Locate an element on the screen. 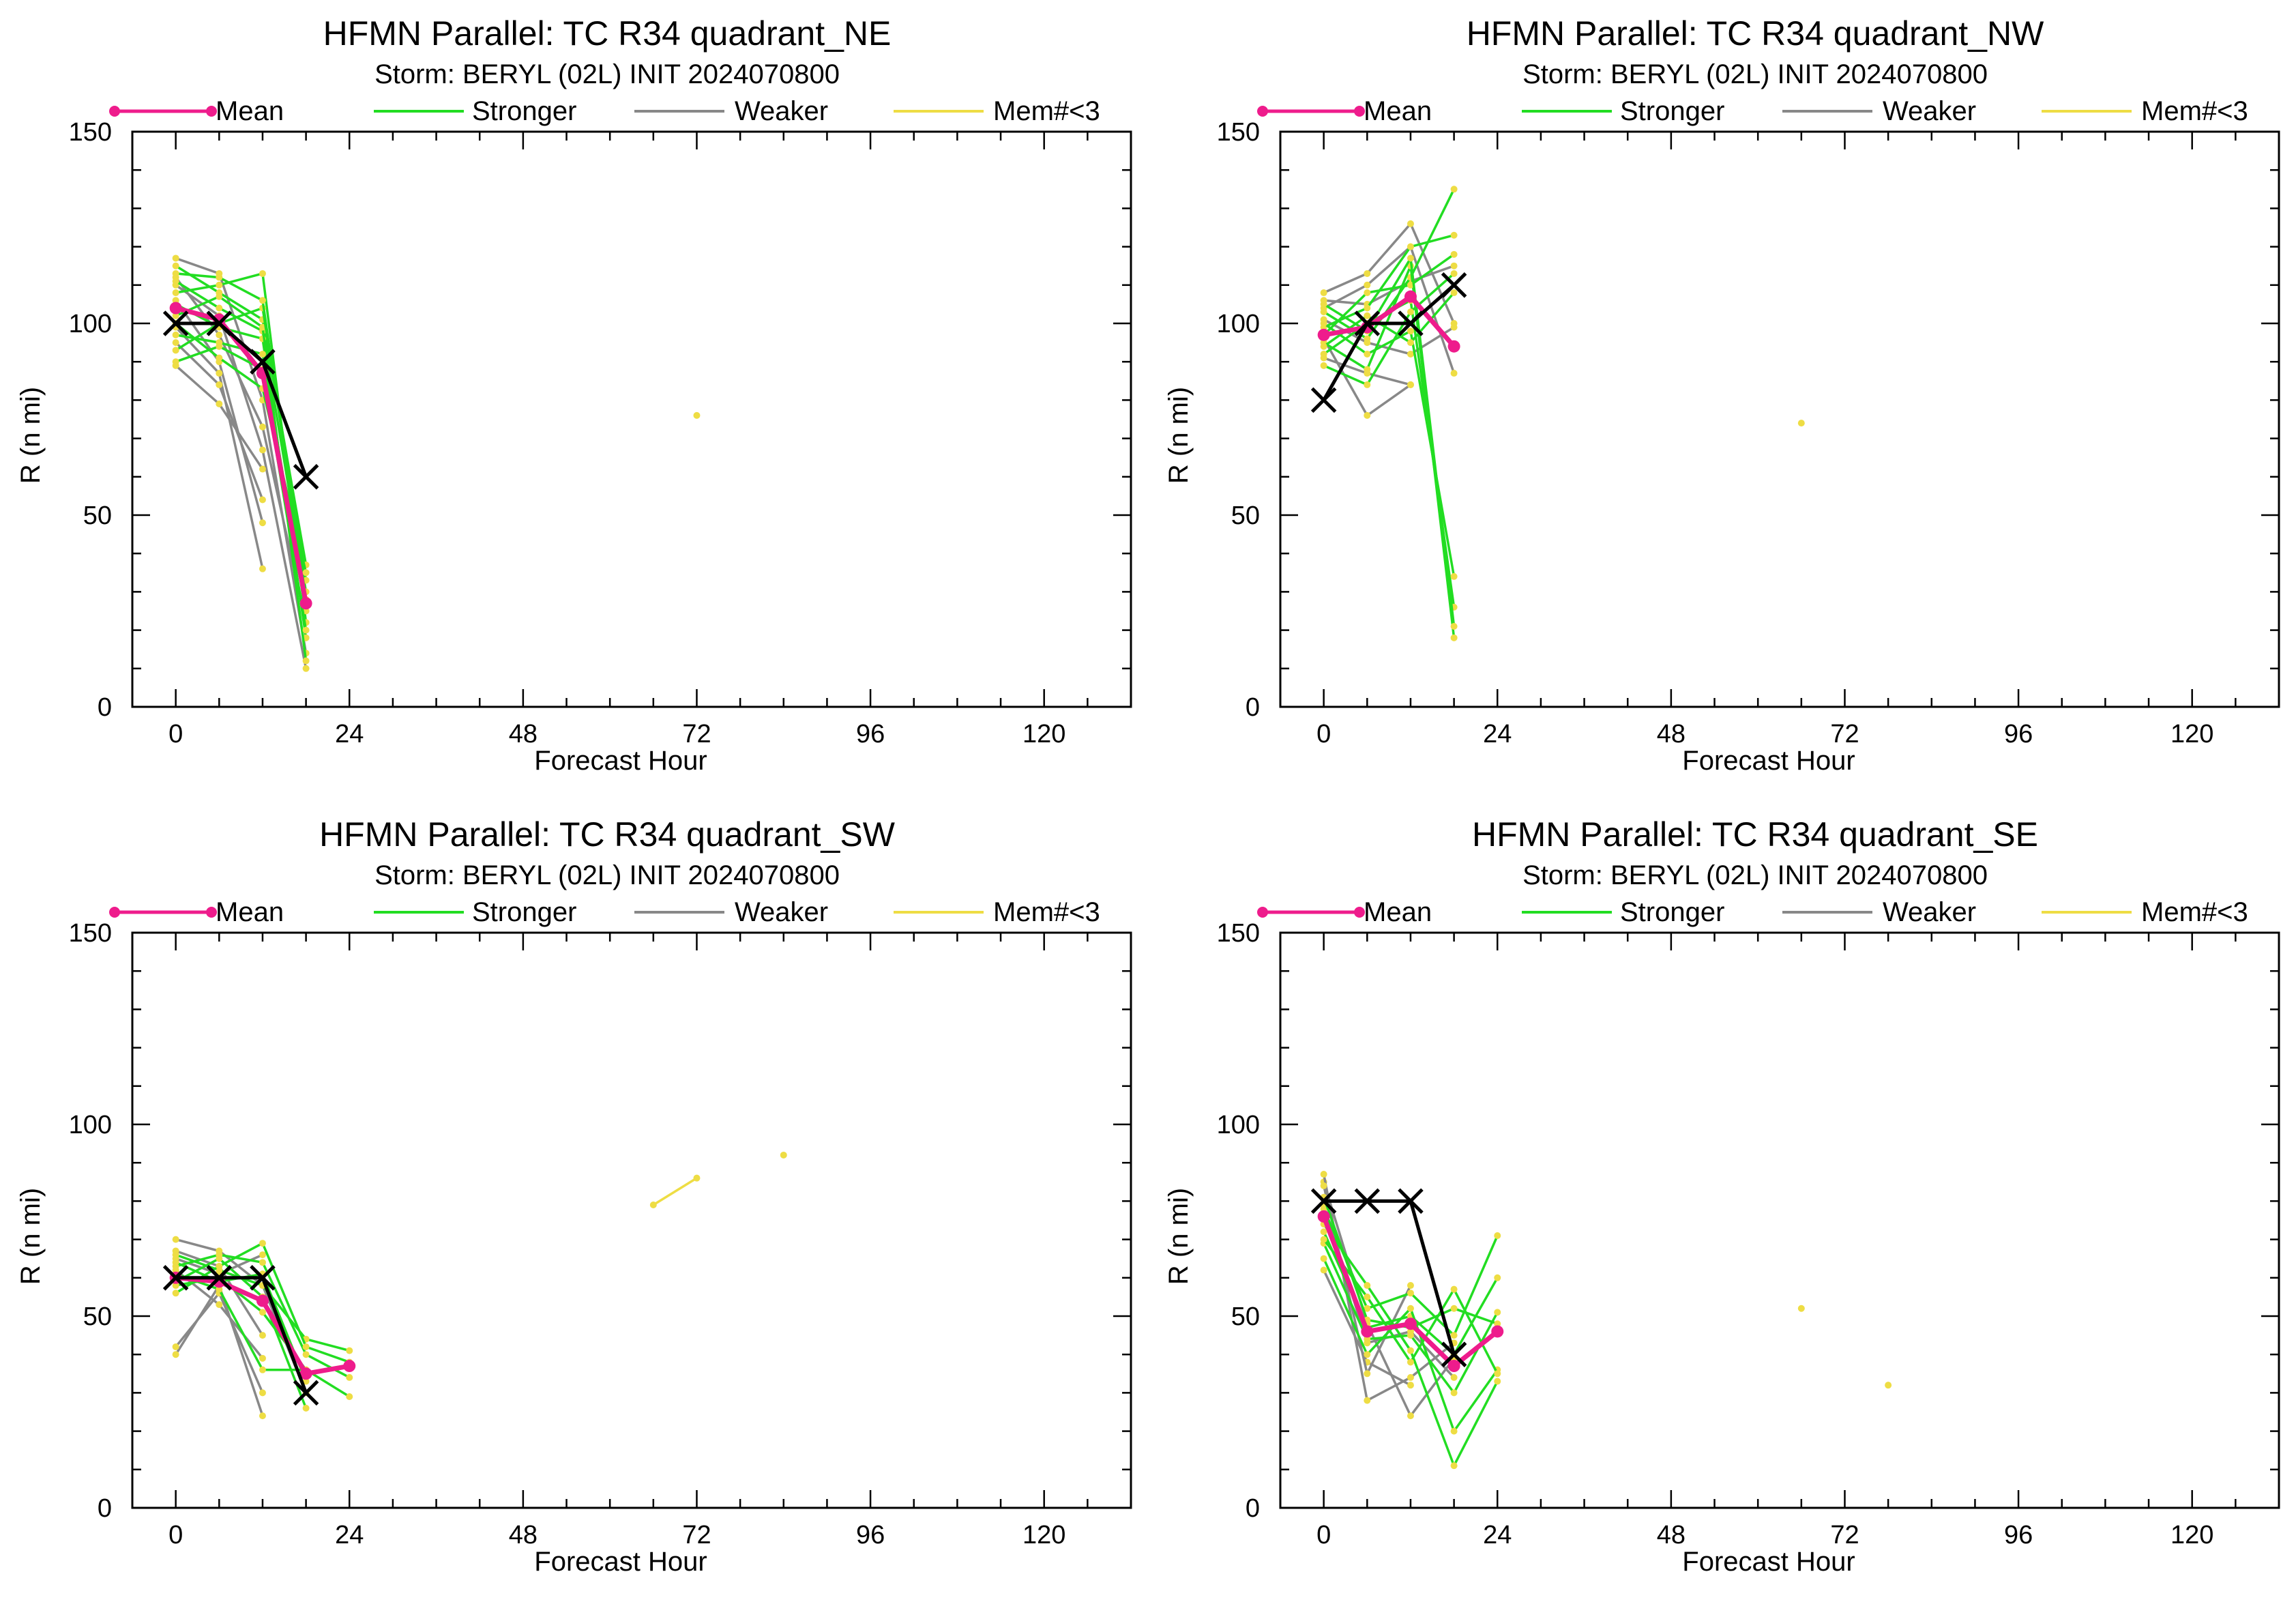 This screenshot has height=1602, width=2296. mean-line is located at coordinates (242, 455).